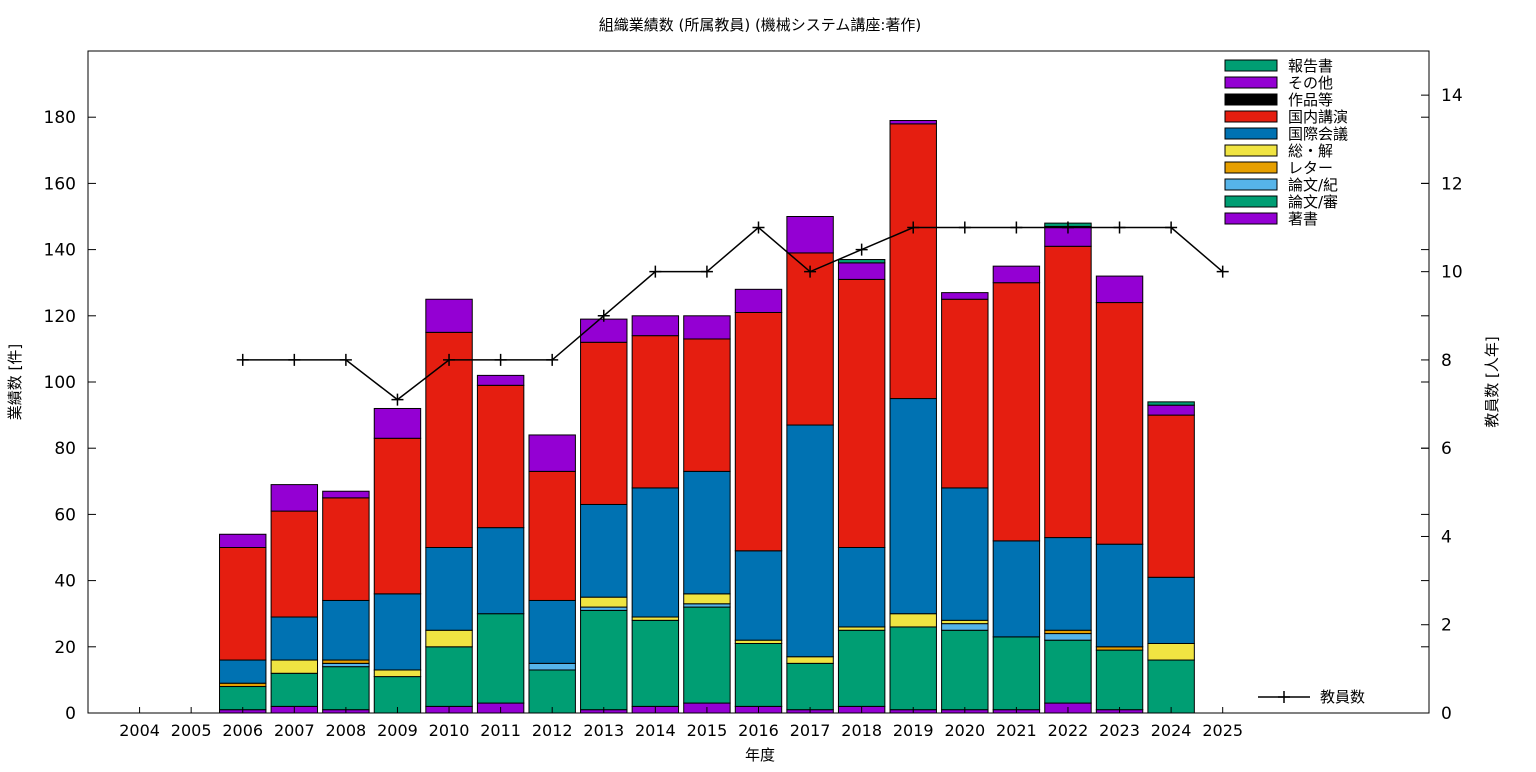 Image resolution: width=1536 pixels, height=772 pixels. Describe the element at coordinates (1068, 671) in the screenshot. I see `bar-segment-2022-s1` at that location.